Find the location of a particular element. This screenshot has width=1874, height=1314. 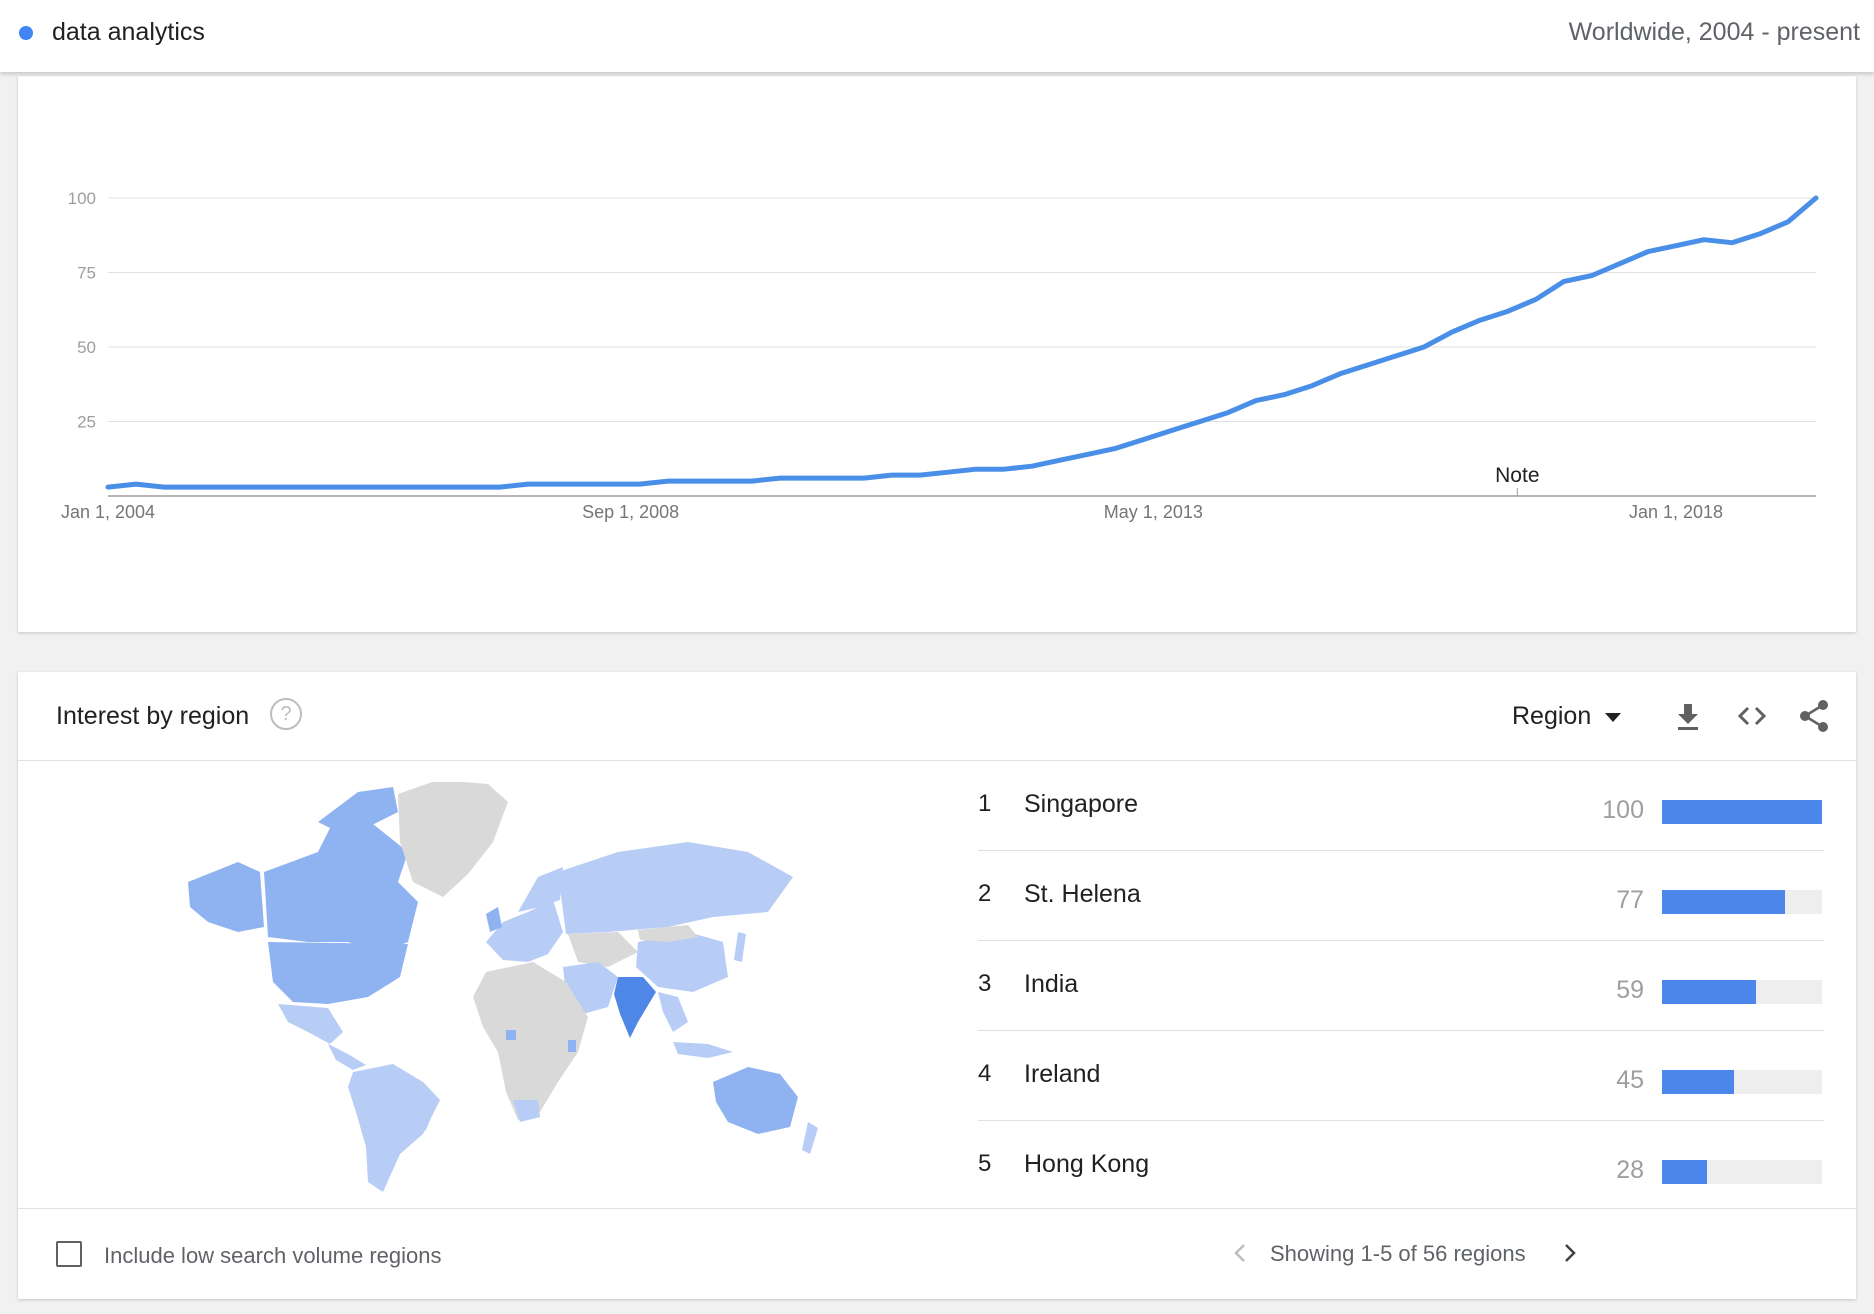

search-term-label: data analytics is located at coordinates (128, 32).